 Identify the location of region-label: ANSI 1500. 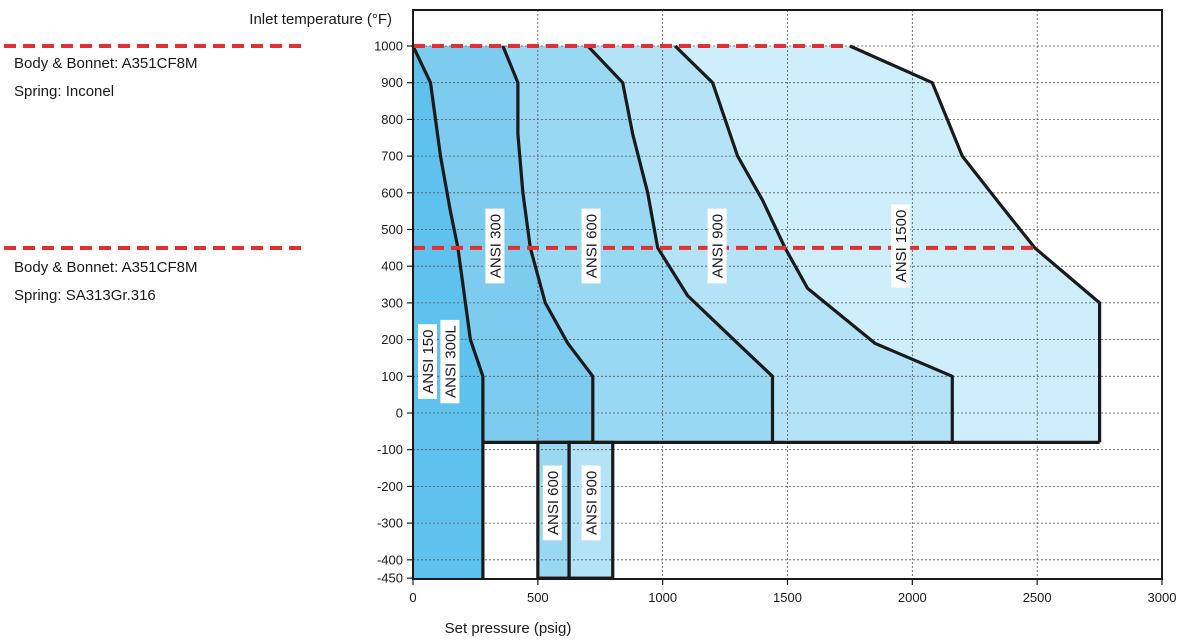
(901, 246).